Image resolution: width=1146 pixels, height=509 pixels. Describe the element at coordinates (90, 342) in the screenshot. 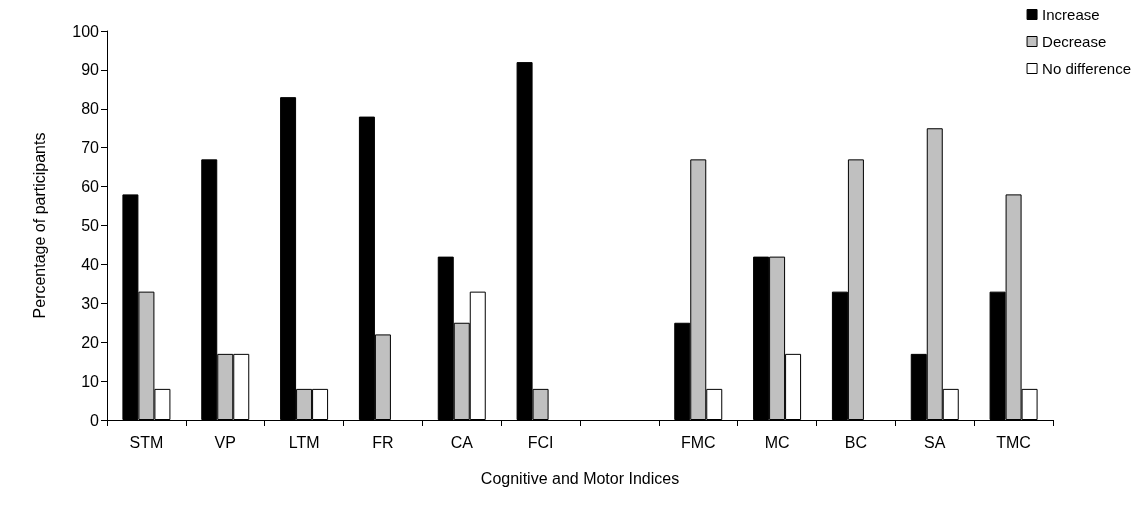

I see `y-tick-label: 20` at that location.